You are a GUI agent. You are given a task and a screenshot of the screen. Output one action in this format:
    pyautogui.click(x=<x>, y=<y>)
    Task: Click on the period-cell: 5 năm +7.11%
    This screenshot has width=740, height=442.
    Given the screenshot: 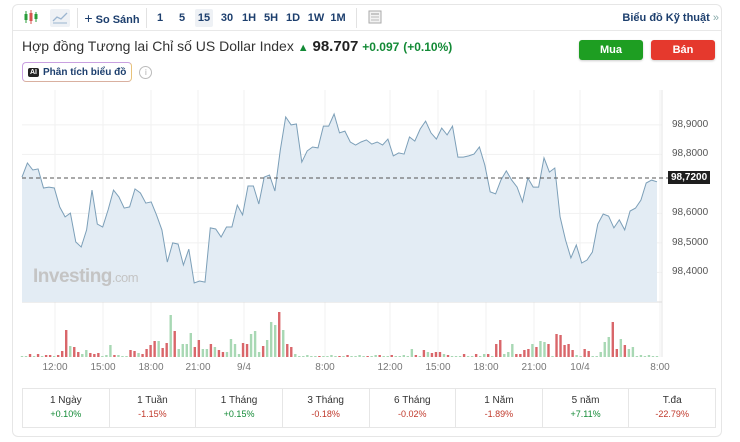 What is the action you would take?
    pyautogui.click(x=586, y=408)
    